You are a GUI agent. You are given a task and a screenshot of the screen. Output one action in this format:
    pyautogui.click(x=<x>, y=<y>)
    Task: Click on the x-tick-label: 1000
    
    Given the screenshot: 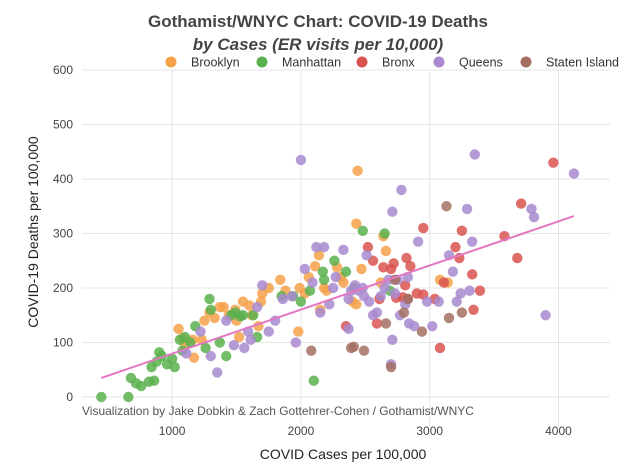 What is the action you would take?
    pyautogui.click(x=172, y=431)
    